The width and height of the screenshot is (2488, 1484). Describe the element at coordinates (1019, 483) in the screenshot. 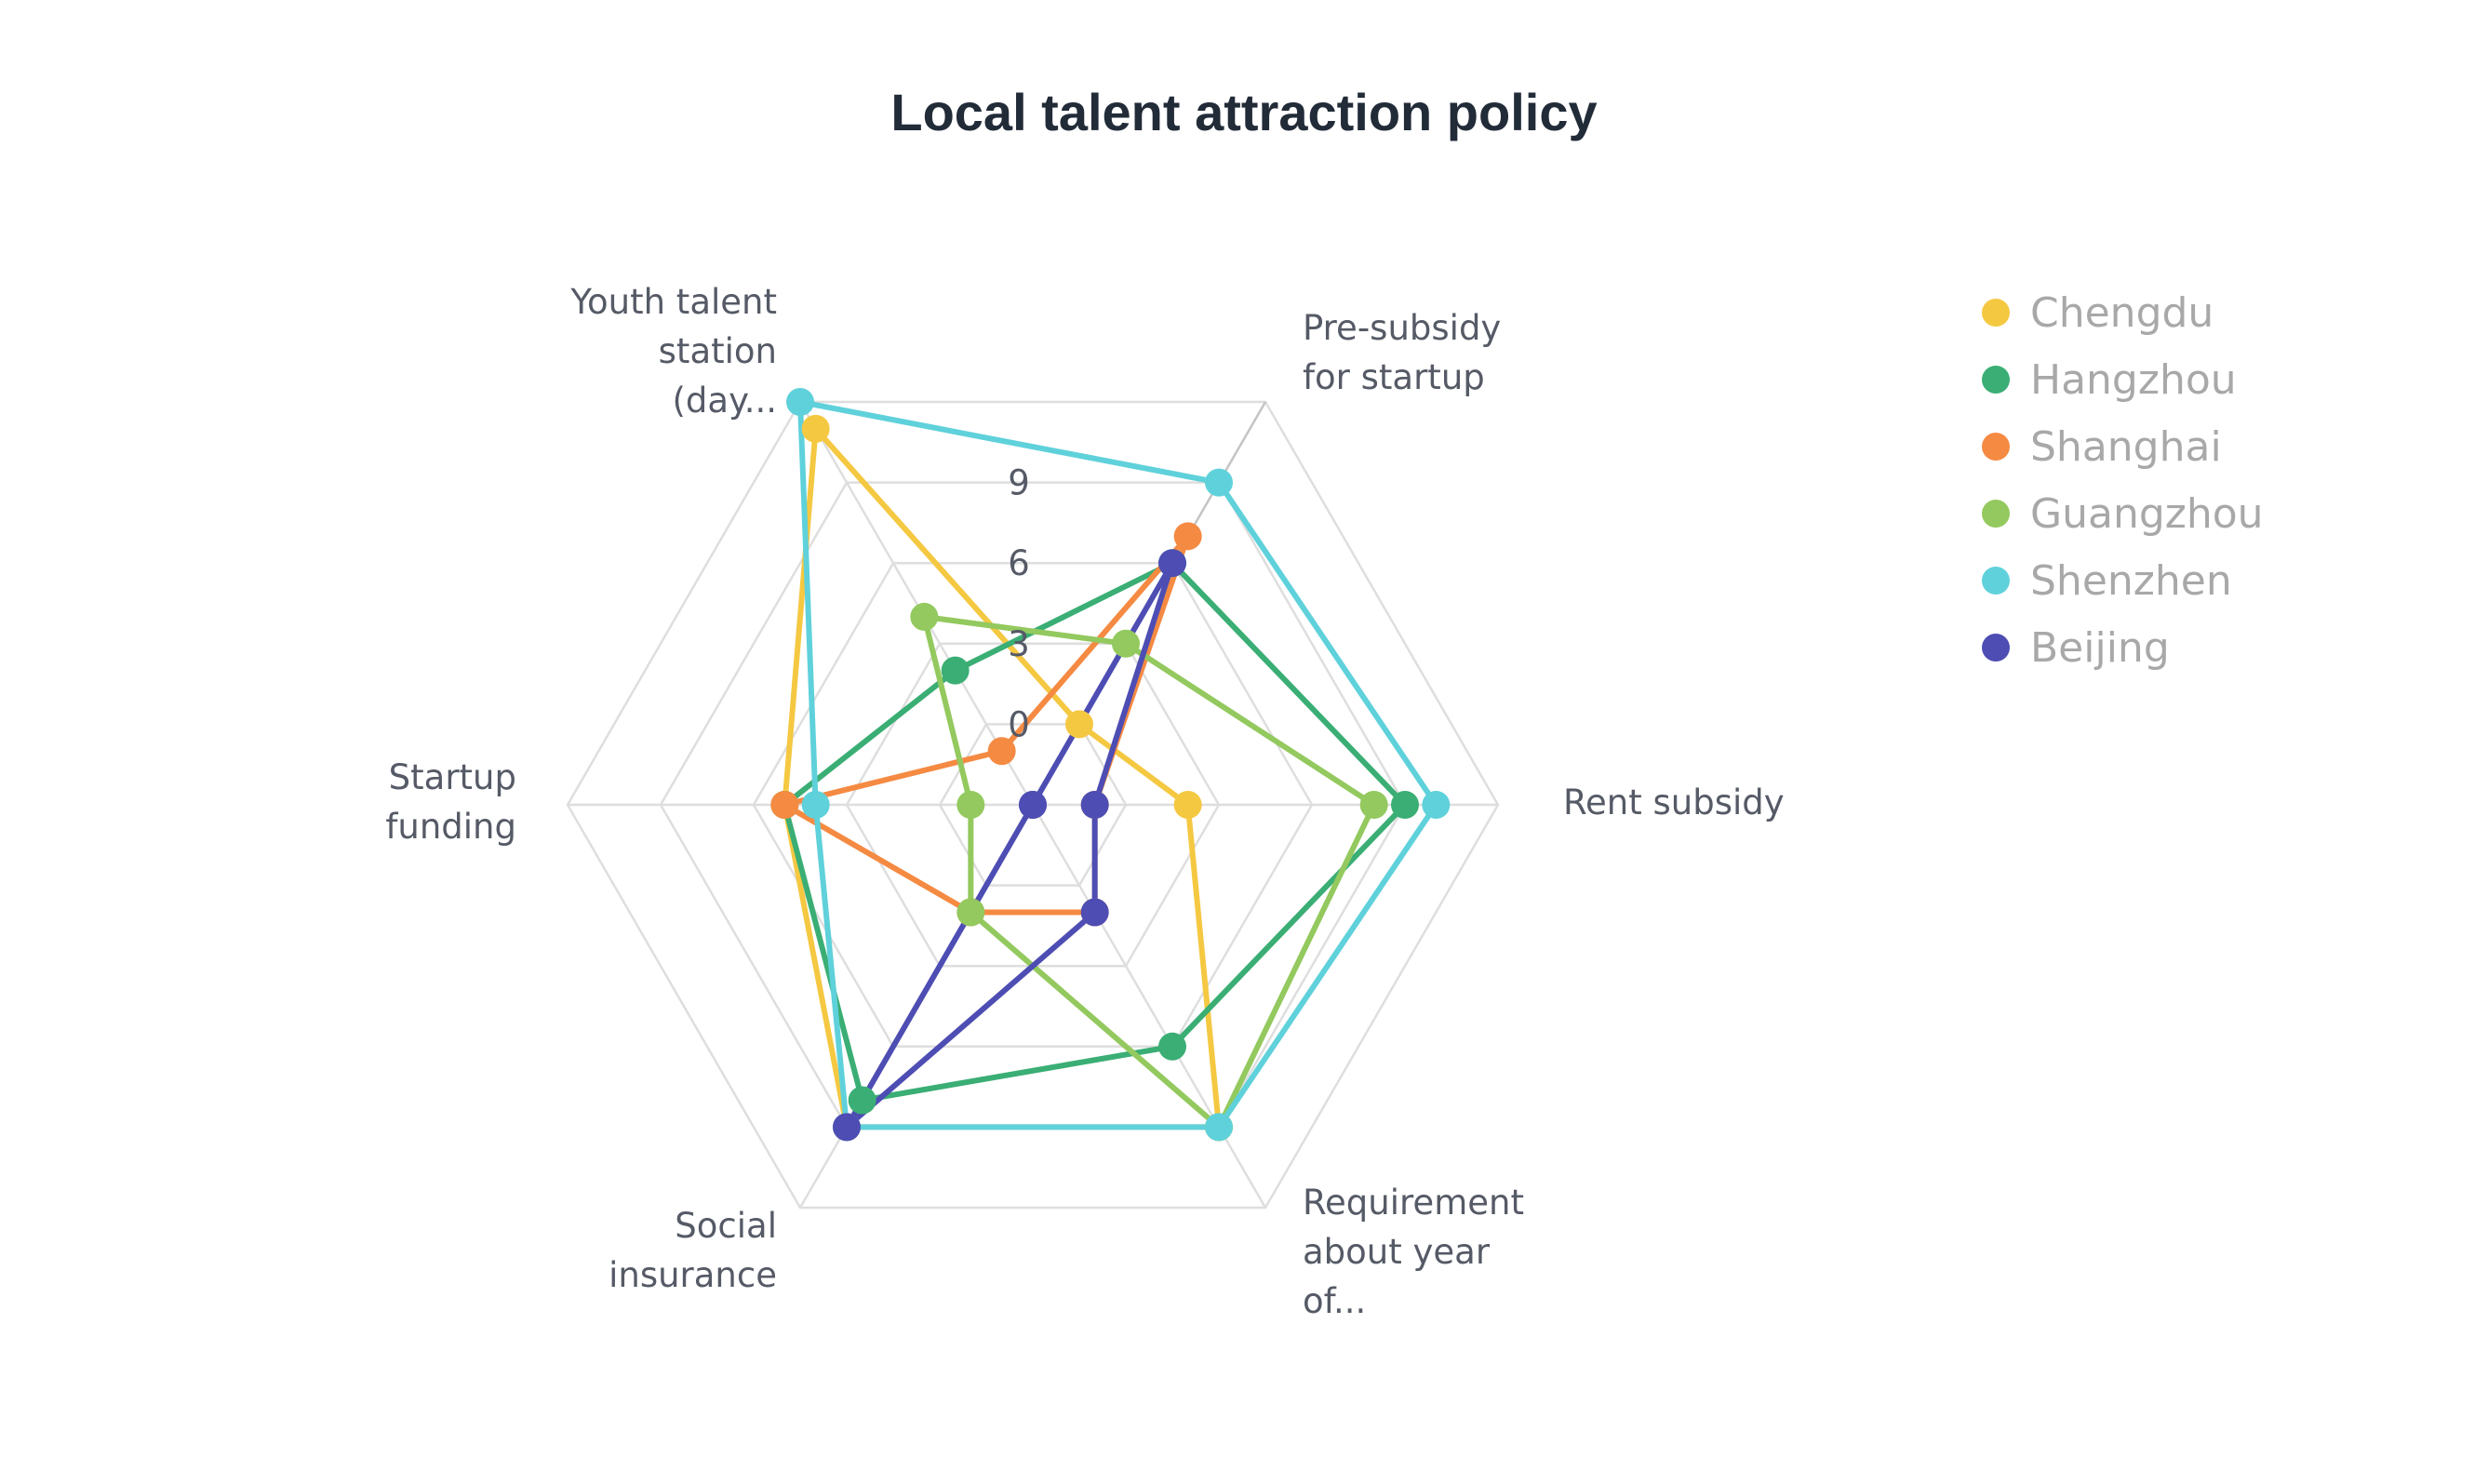

I see `tick-label: 9` at that location.